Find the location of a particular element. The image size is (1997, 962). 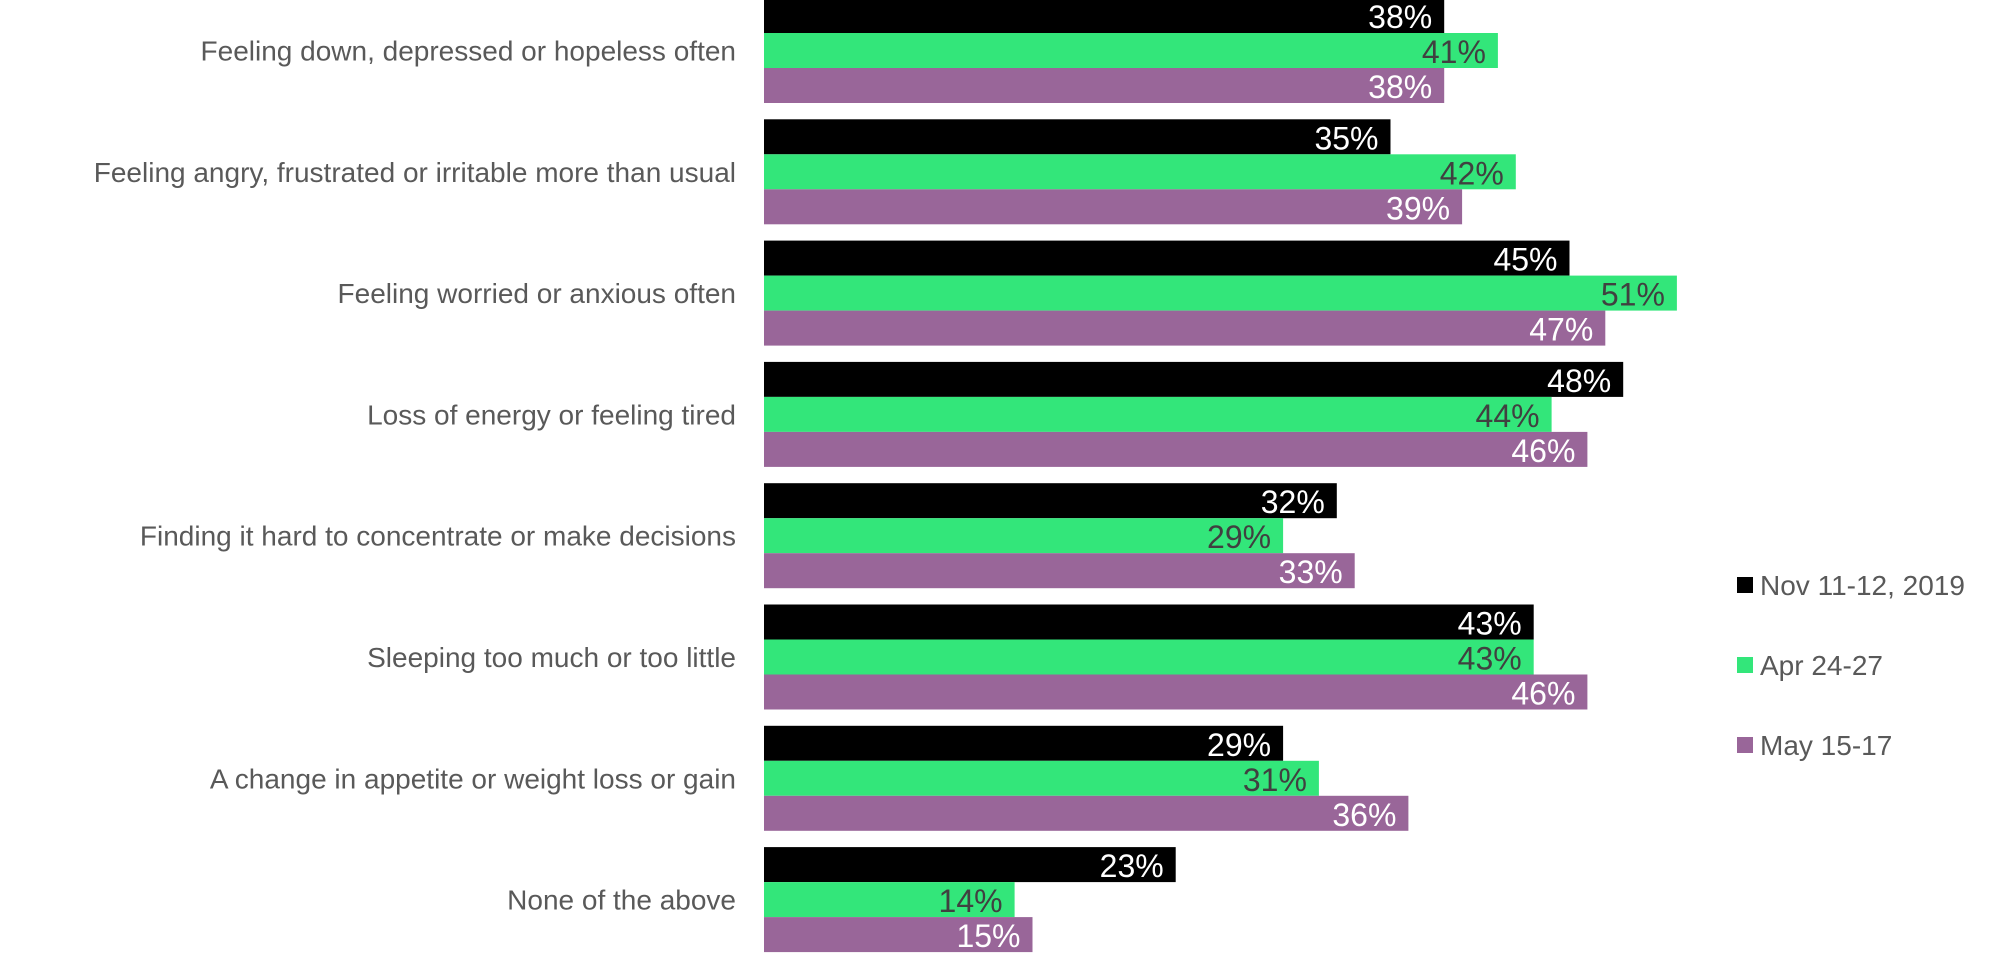

data-label: 15% is located at coordinates (988, 936).